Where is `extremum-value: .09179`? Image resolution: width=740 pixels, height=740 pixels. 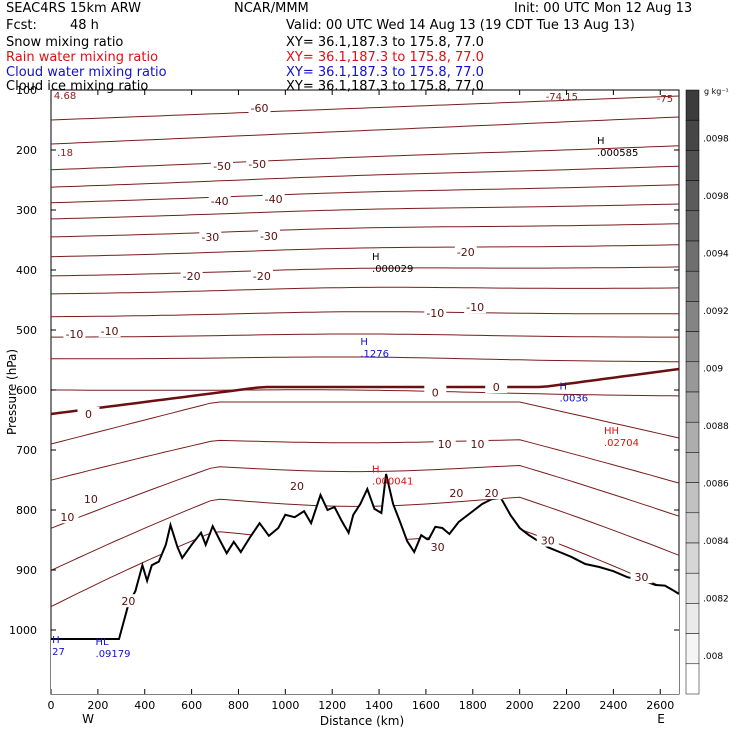
extremum-value: .09179 is located at coordinates (113, 654).